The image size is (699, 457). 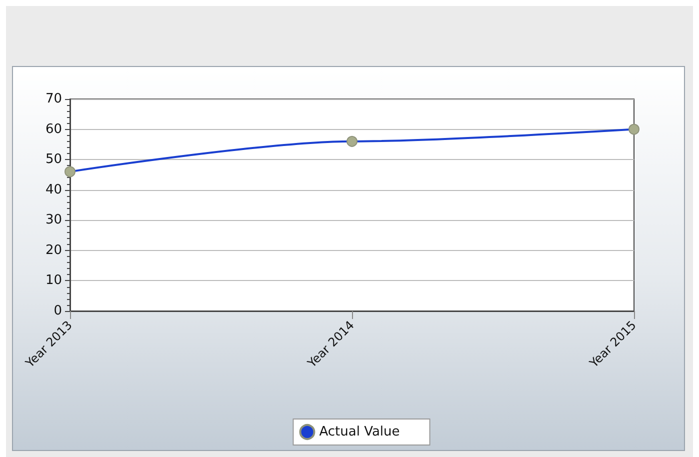 I want to click on y-tick-label: 50, so click(x=53, y=160).